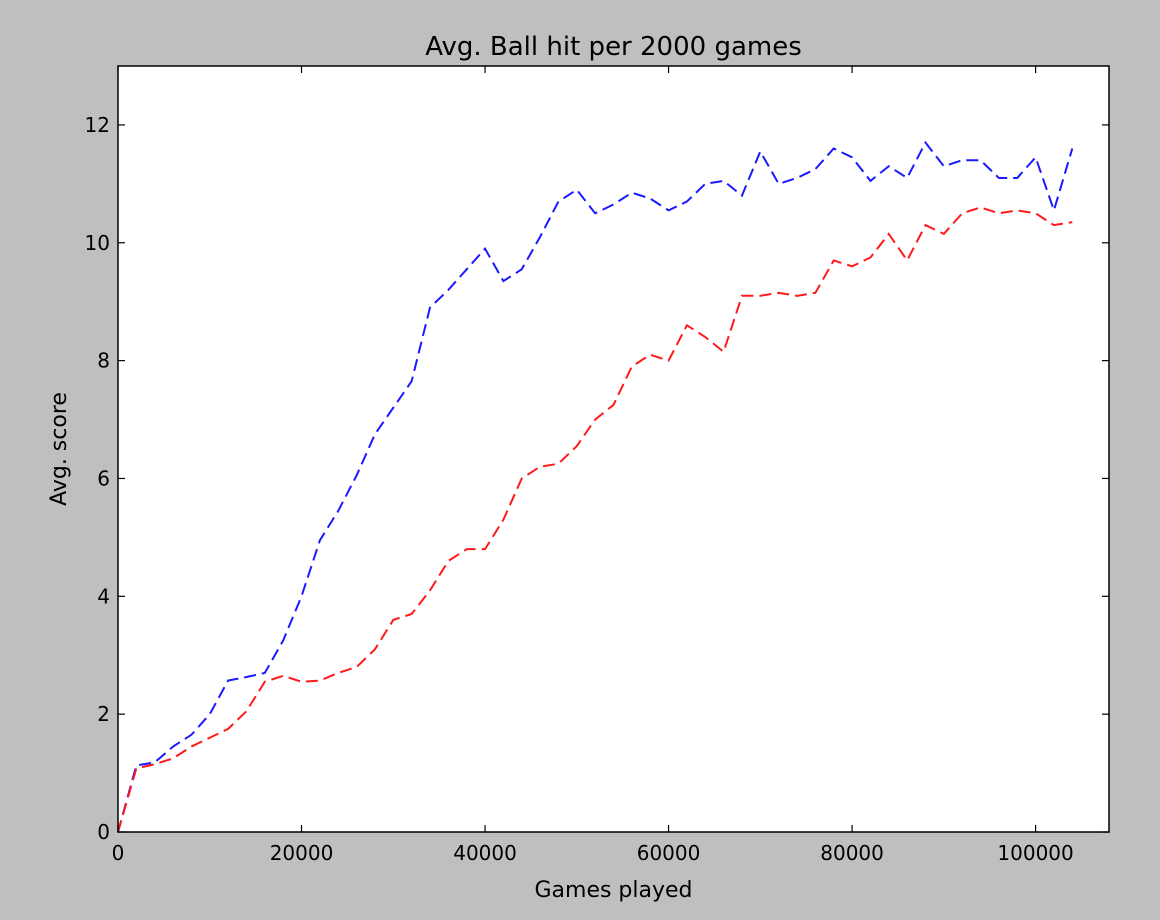 Image resolution: width=1160 pixels, height=920 pixels. I want to click on y-tick-label: 10, so click(97, 243).